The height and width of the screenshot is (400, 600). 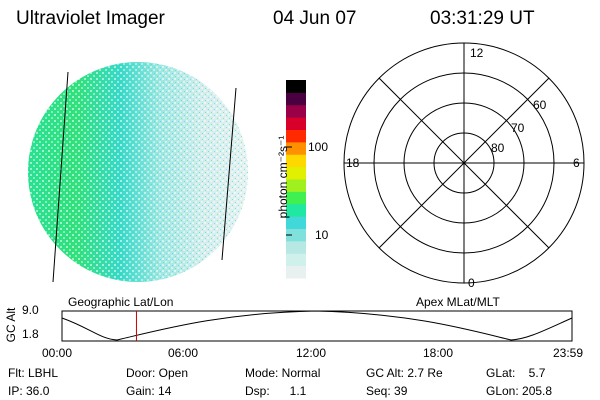 What do you see at coordinates (311, 353) in the screenshot?
I see `time-tick-1200: 12:00` at bounding box center [311, 353].